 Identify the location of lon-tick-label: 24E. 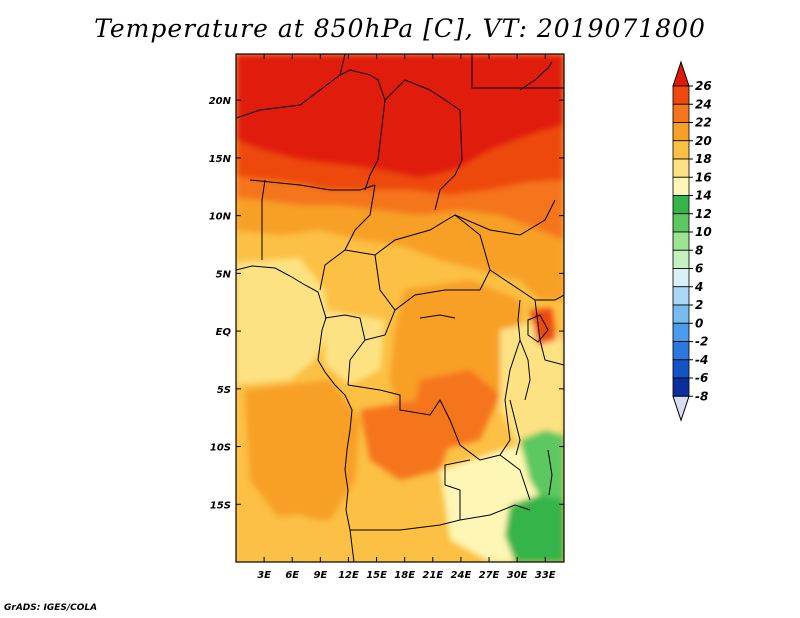
(461, 575).